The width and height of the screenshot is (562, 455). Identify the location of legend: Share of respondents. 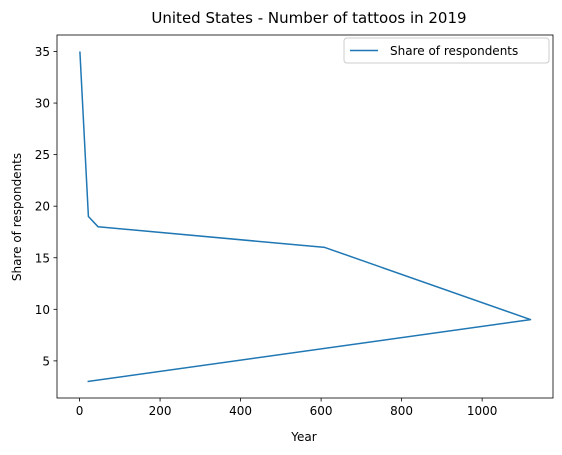
(446, 50).